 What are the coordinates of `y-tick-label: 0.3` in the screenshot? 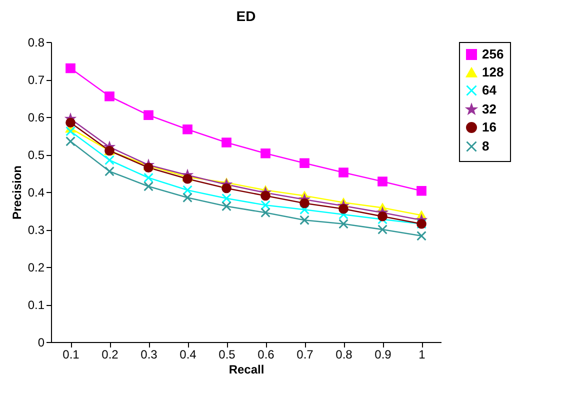 It's located at (36, 230).